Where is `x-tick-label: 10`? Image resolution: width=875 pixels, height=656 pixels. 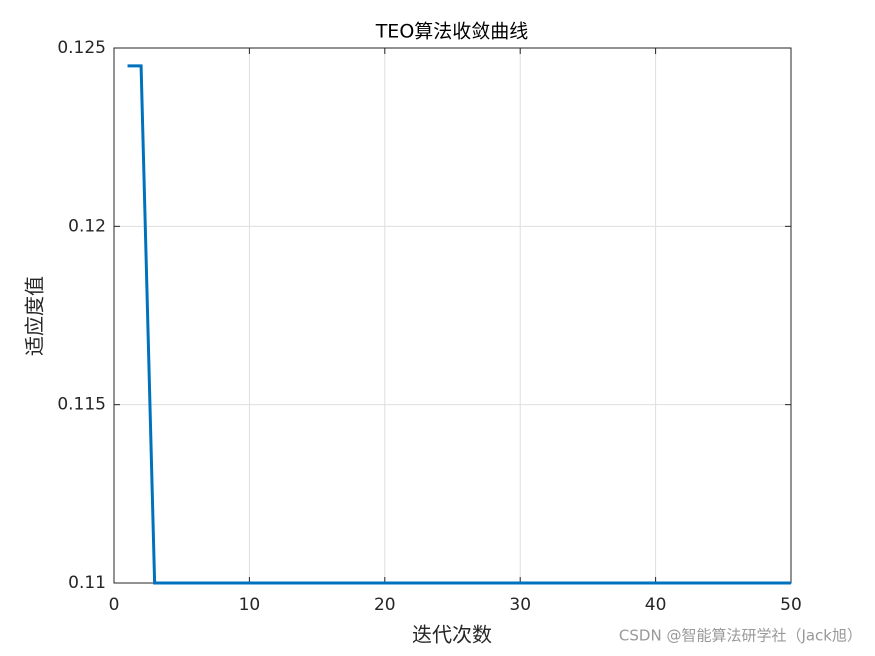
x-tick-label: 10 is located at coordinates (250, 605).